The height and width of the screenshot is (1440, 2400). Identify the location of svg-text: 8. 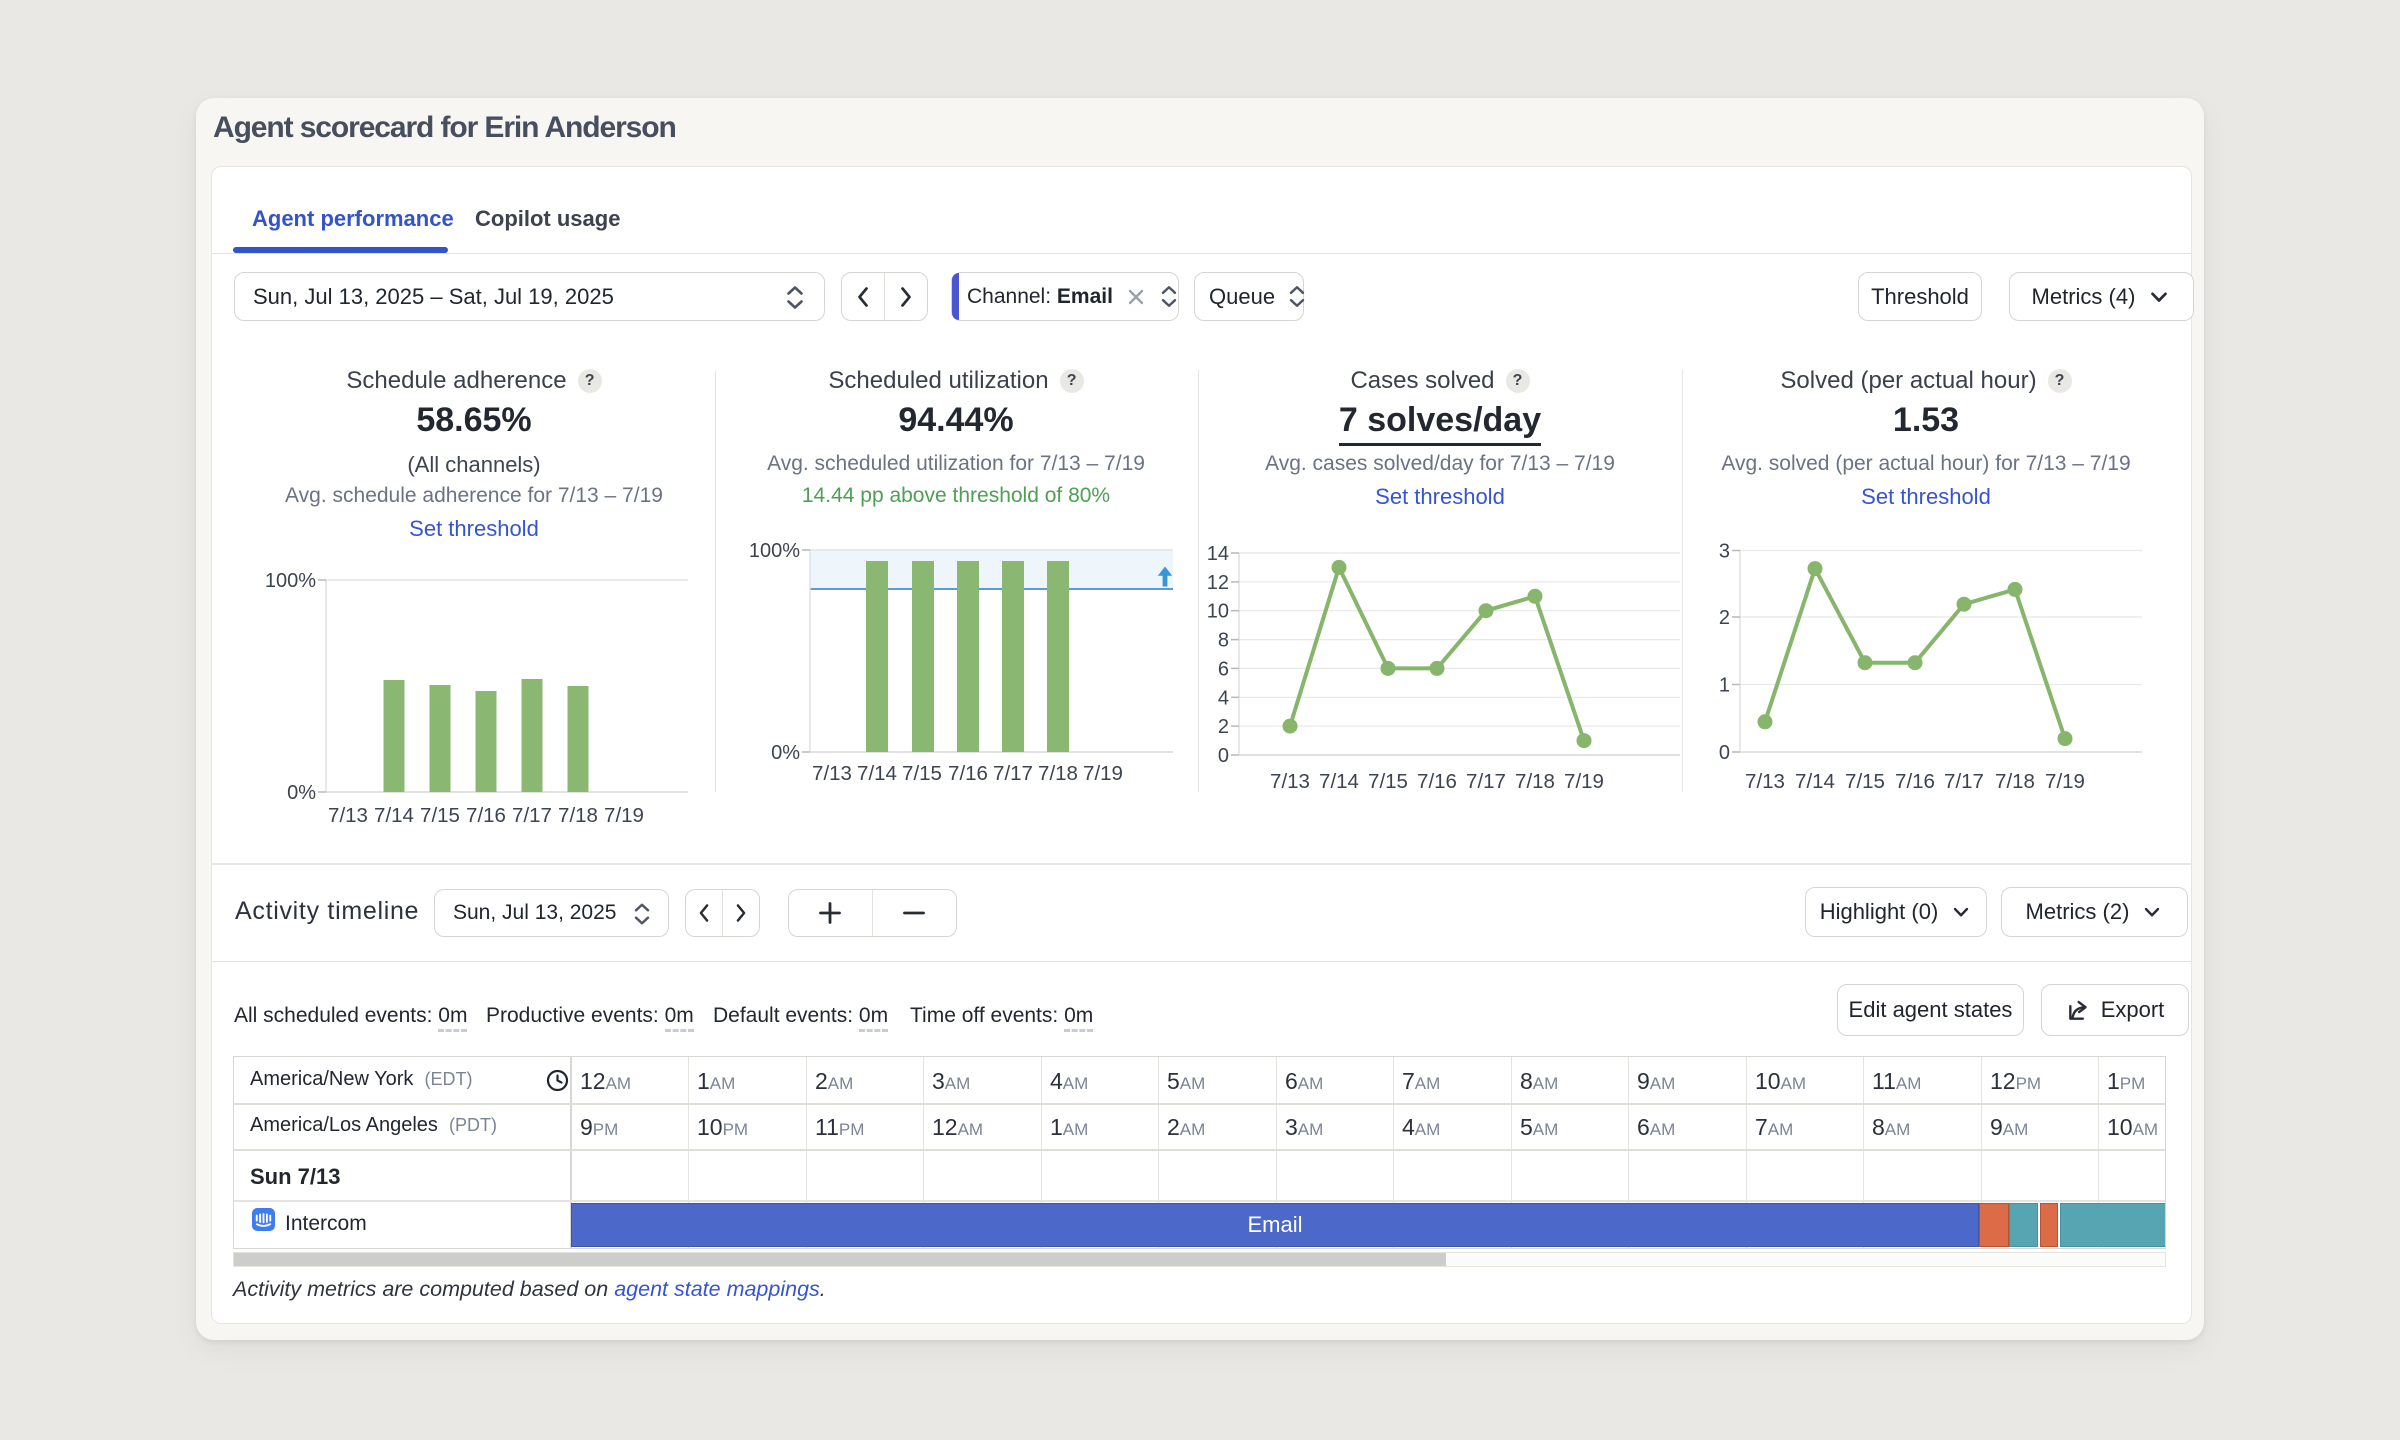
(1223, 641).